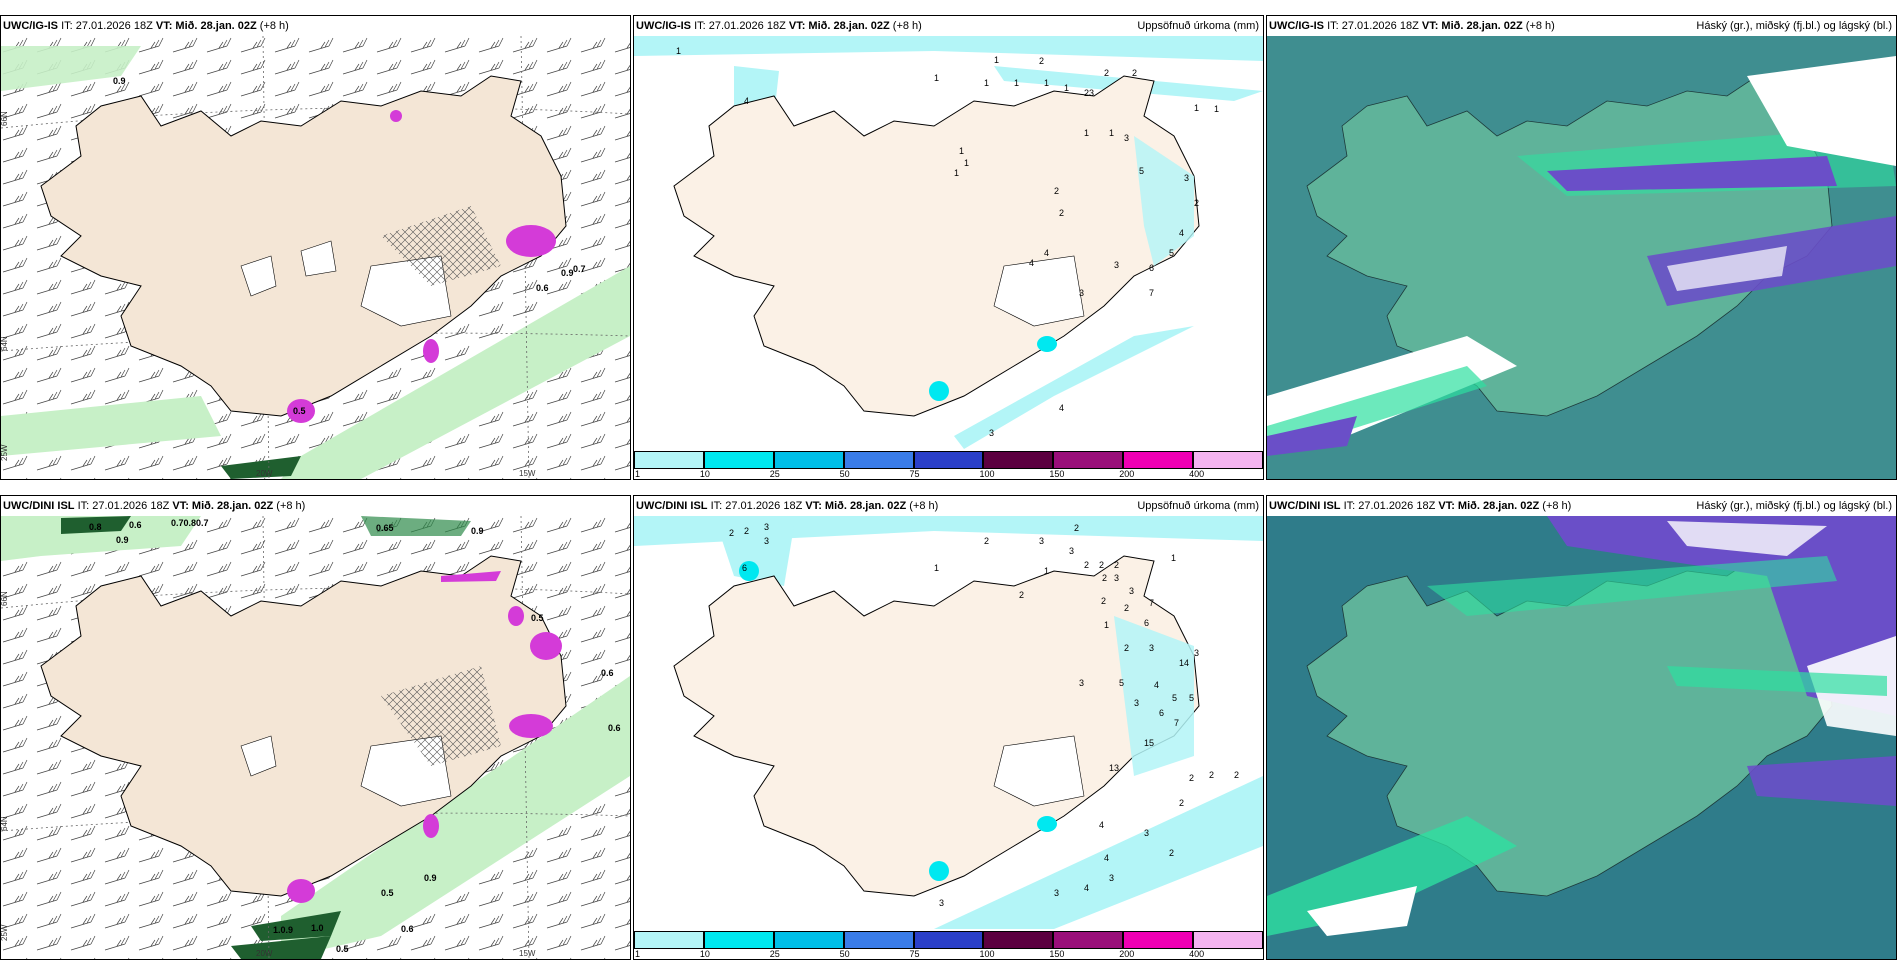  I want to click on model-source: UWC/IG-IS, so click(663, 26).